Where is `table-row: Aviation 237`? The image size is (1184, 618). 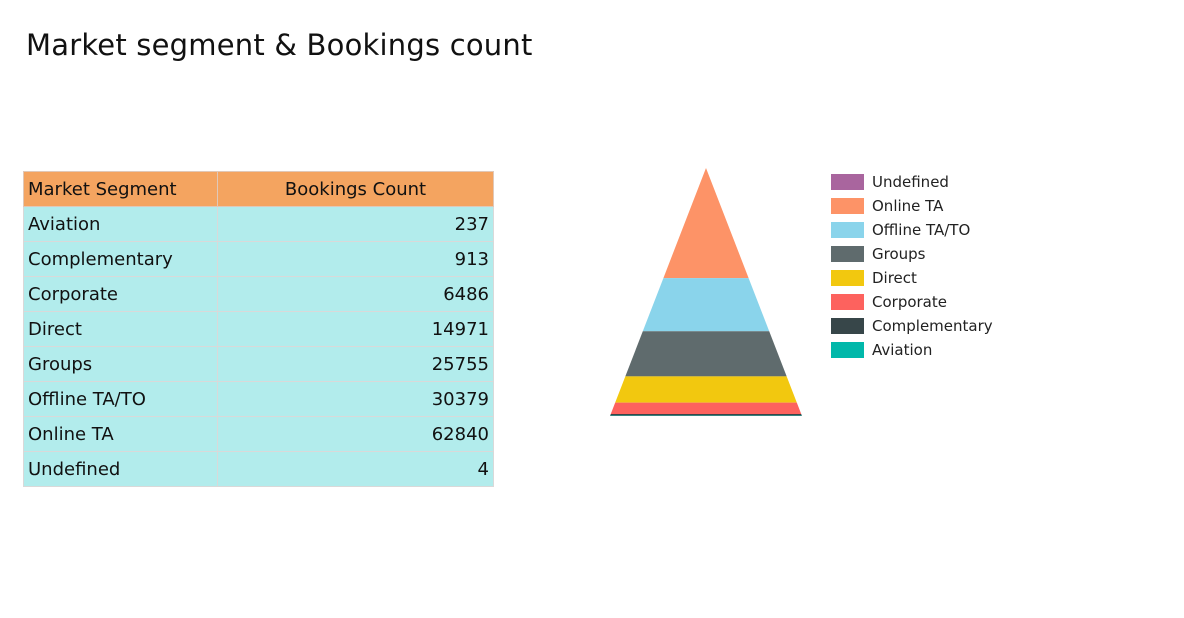
table-row: Aviation 237 is located at coordinates (258, 224).